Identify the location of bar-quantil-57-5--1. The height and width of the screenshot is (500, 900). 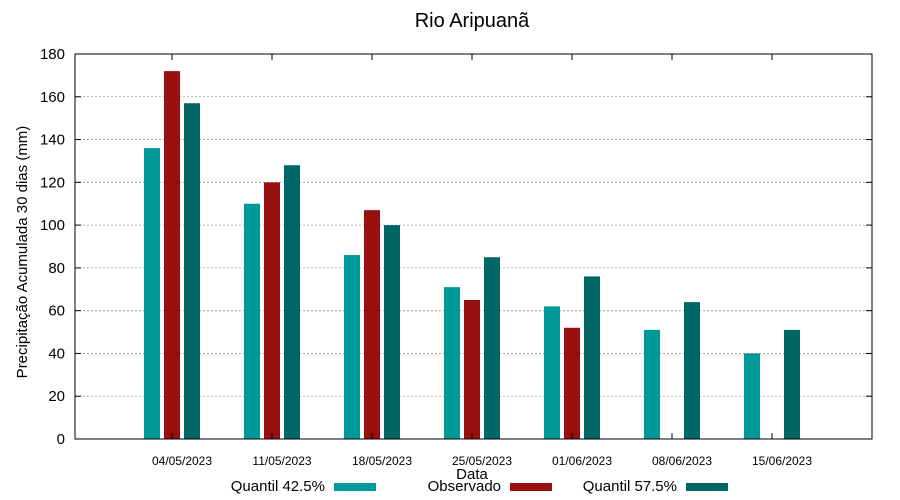
(292, 302).